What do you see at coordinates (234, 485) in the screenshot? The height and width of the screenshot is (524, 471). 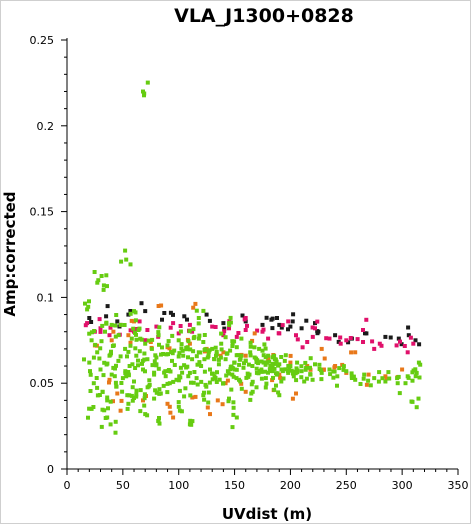 I see `x-tick-label: 150` at bounding box center [234, 485].